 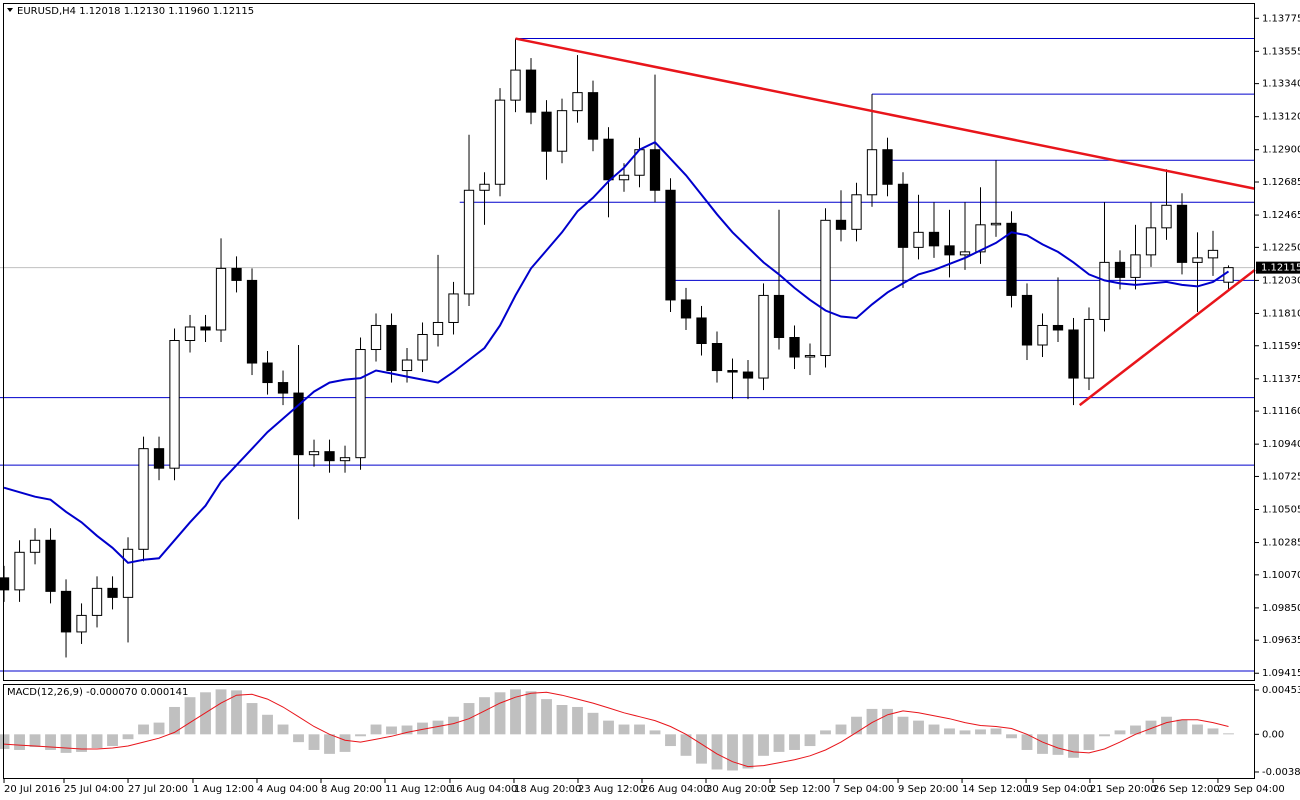 What do you see at coordinates (10, 10) in the screenshot?
I see `menu-arrow` at bounding box center [10, 10].